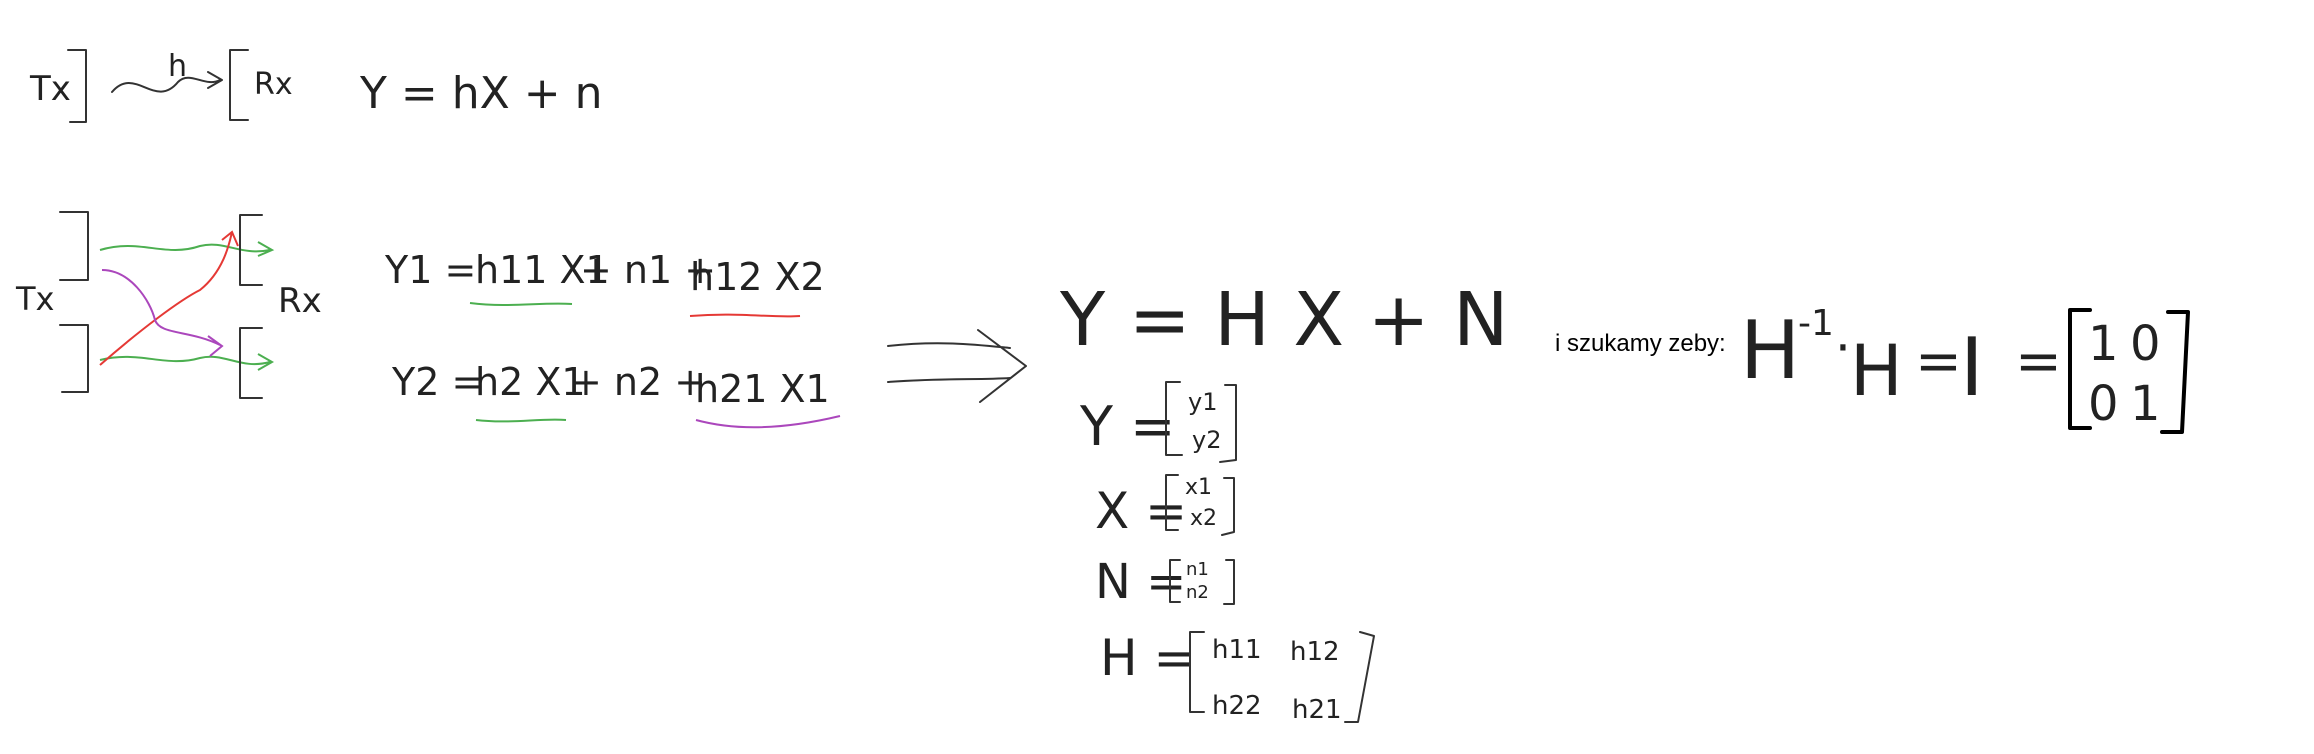 This screenshot has height=754, width=2314. I want to click on goal-H2: H, so click(1876, 371).